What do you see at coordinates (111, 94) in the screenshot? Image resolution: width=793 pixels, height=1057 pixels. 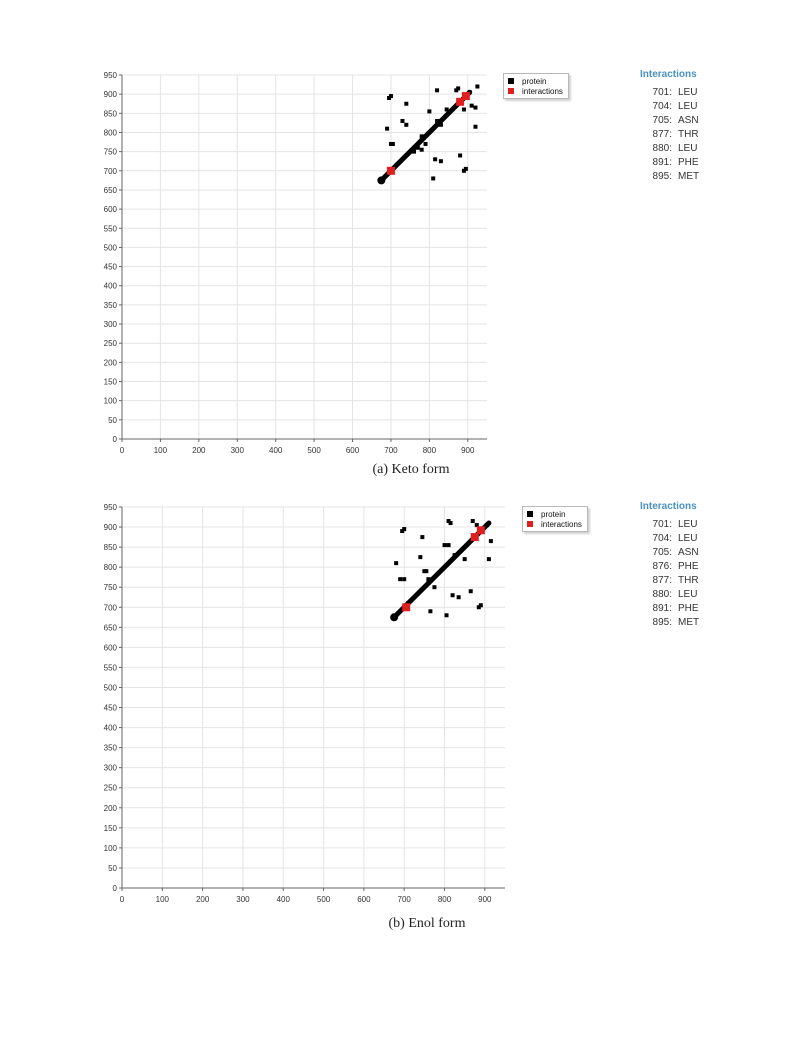 I see `y-tick-label: 900` at bounding box center [111, 94].